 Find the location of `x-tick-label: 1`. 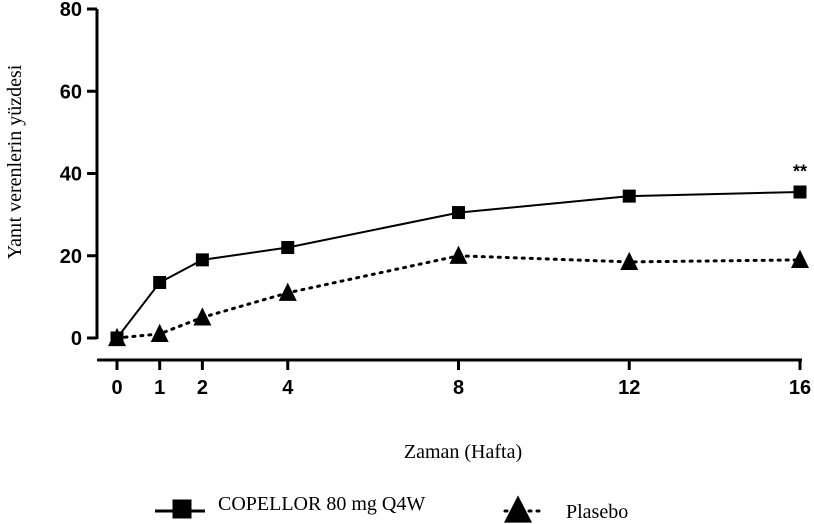

x-tick-label: 1 is located at coordinates (159, 388).